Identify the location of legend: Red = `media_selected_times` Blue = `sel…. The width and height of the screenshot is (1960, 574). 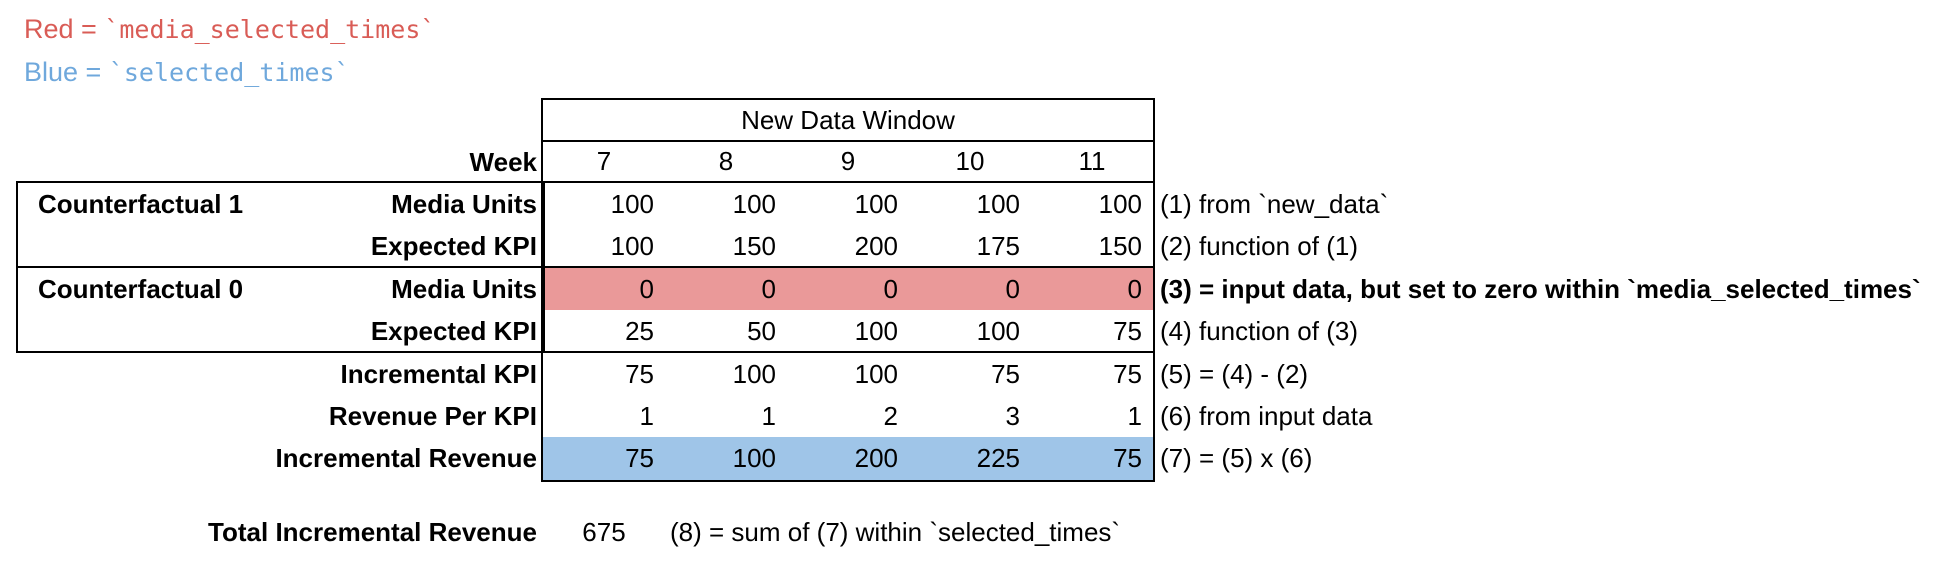
(229, 51).